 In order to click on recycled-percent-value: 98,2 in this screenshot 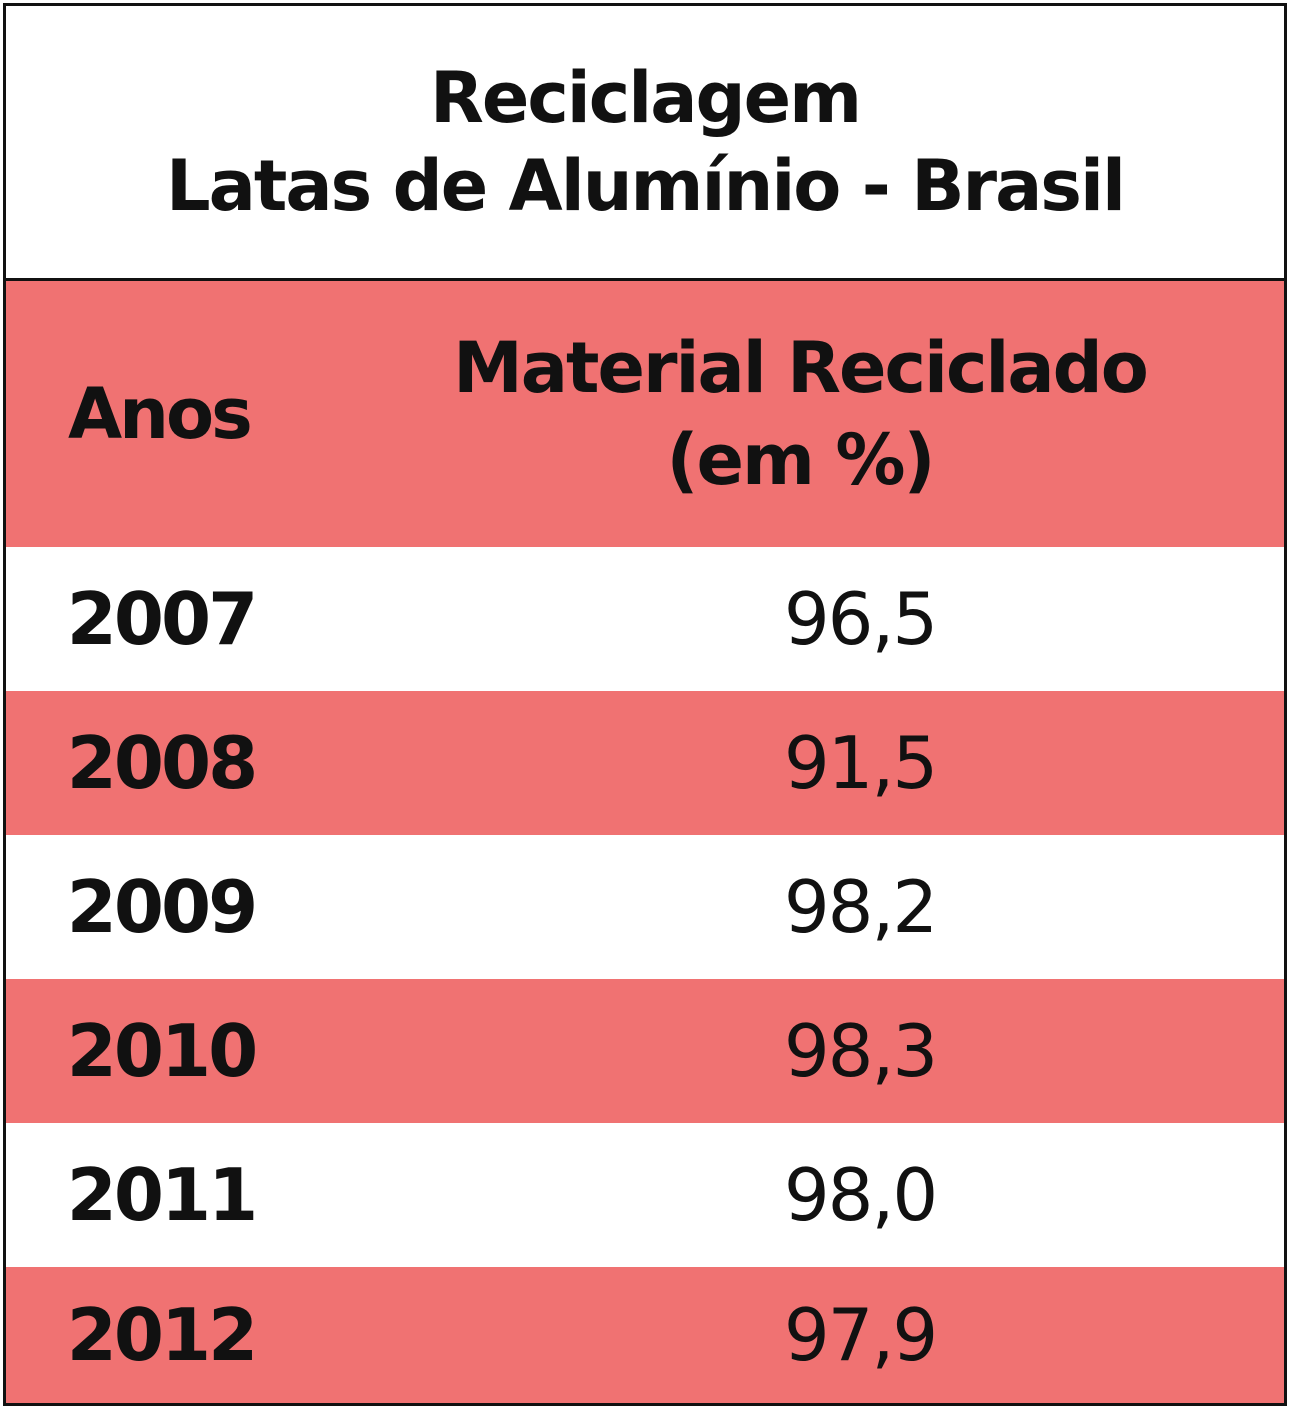, I will do `click(860, 907)`.